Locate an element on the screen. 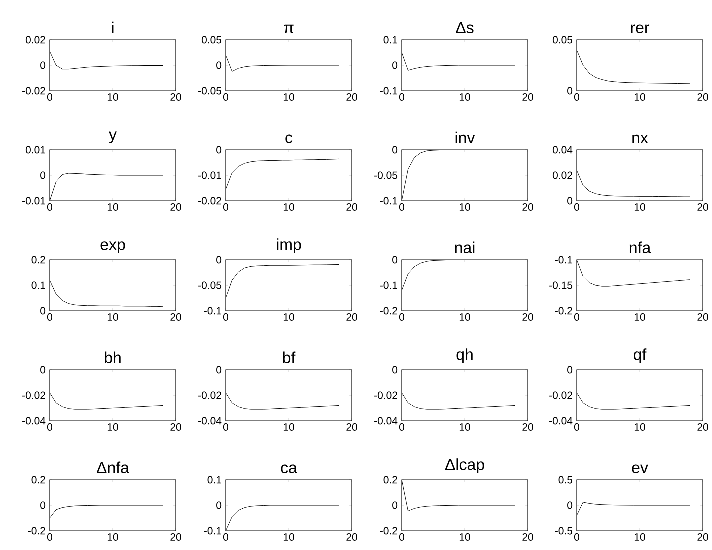 The height and width of the screenshot is (550, 712). chart-title: Δlcap is located at coordinates (464, 466).